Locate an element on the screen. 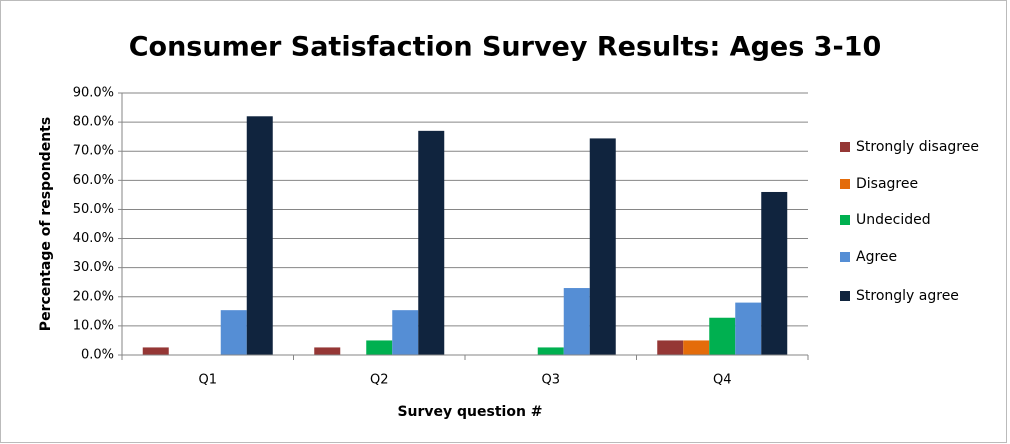 This screenshot has height=444, width=1010. legend-label: Agree is located at coordinates (876, 257).